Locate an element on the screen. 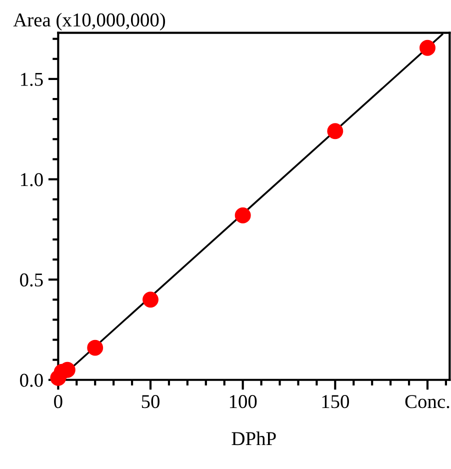 The height and width of the screenshot is (469, 451). x-tick-label: 50 is located at coordinates (151, 401).